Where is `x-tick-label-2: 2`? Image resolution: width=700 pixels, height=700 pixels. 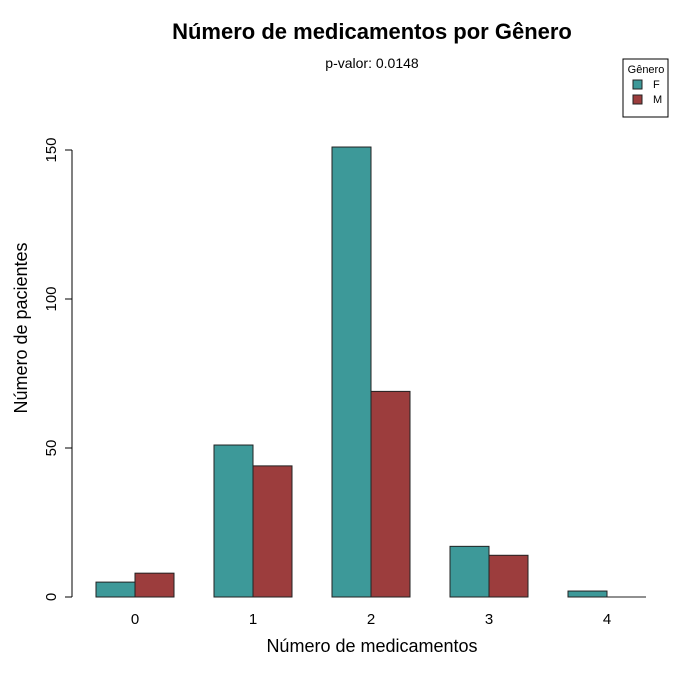
x-tick-label-2: 2 is located at coordinates (371, 619).